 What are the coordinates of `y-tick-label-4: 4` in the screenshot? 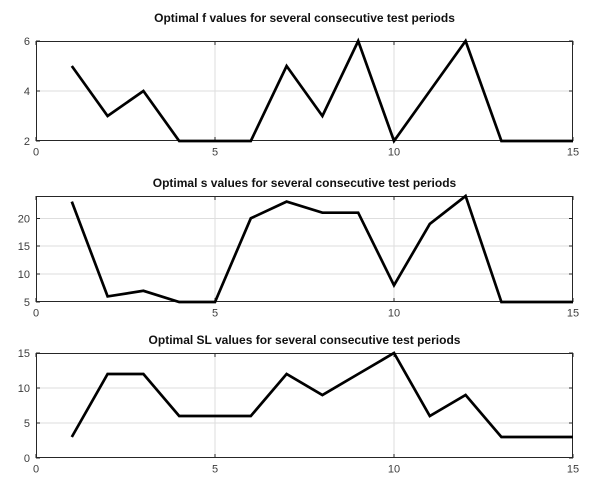 It's located at (27, 92).